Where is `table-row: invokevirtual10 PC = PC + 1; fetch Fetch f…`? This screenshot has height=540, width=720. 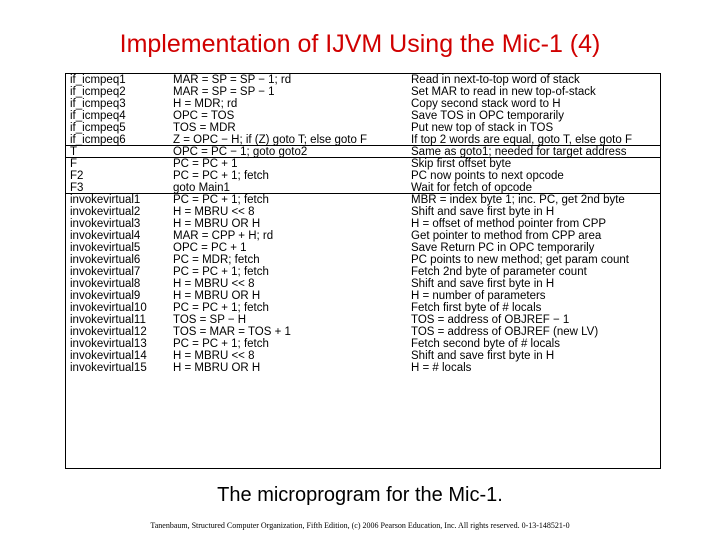
table-row: invokevirtual10 PC = PC + 1; fetch Fetch f… is located at coordinates (363, 308).